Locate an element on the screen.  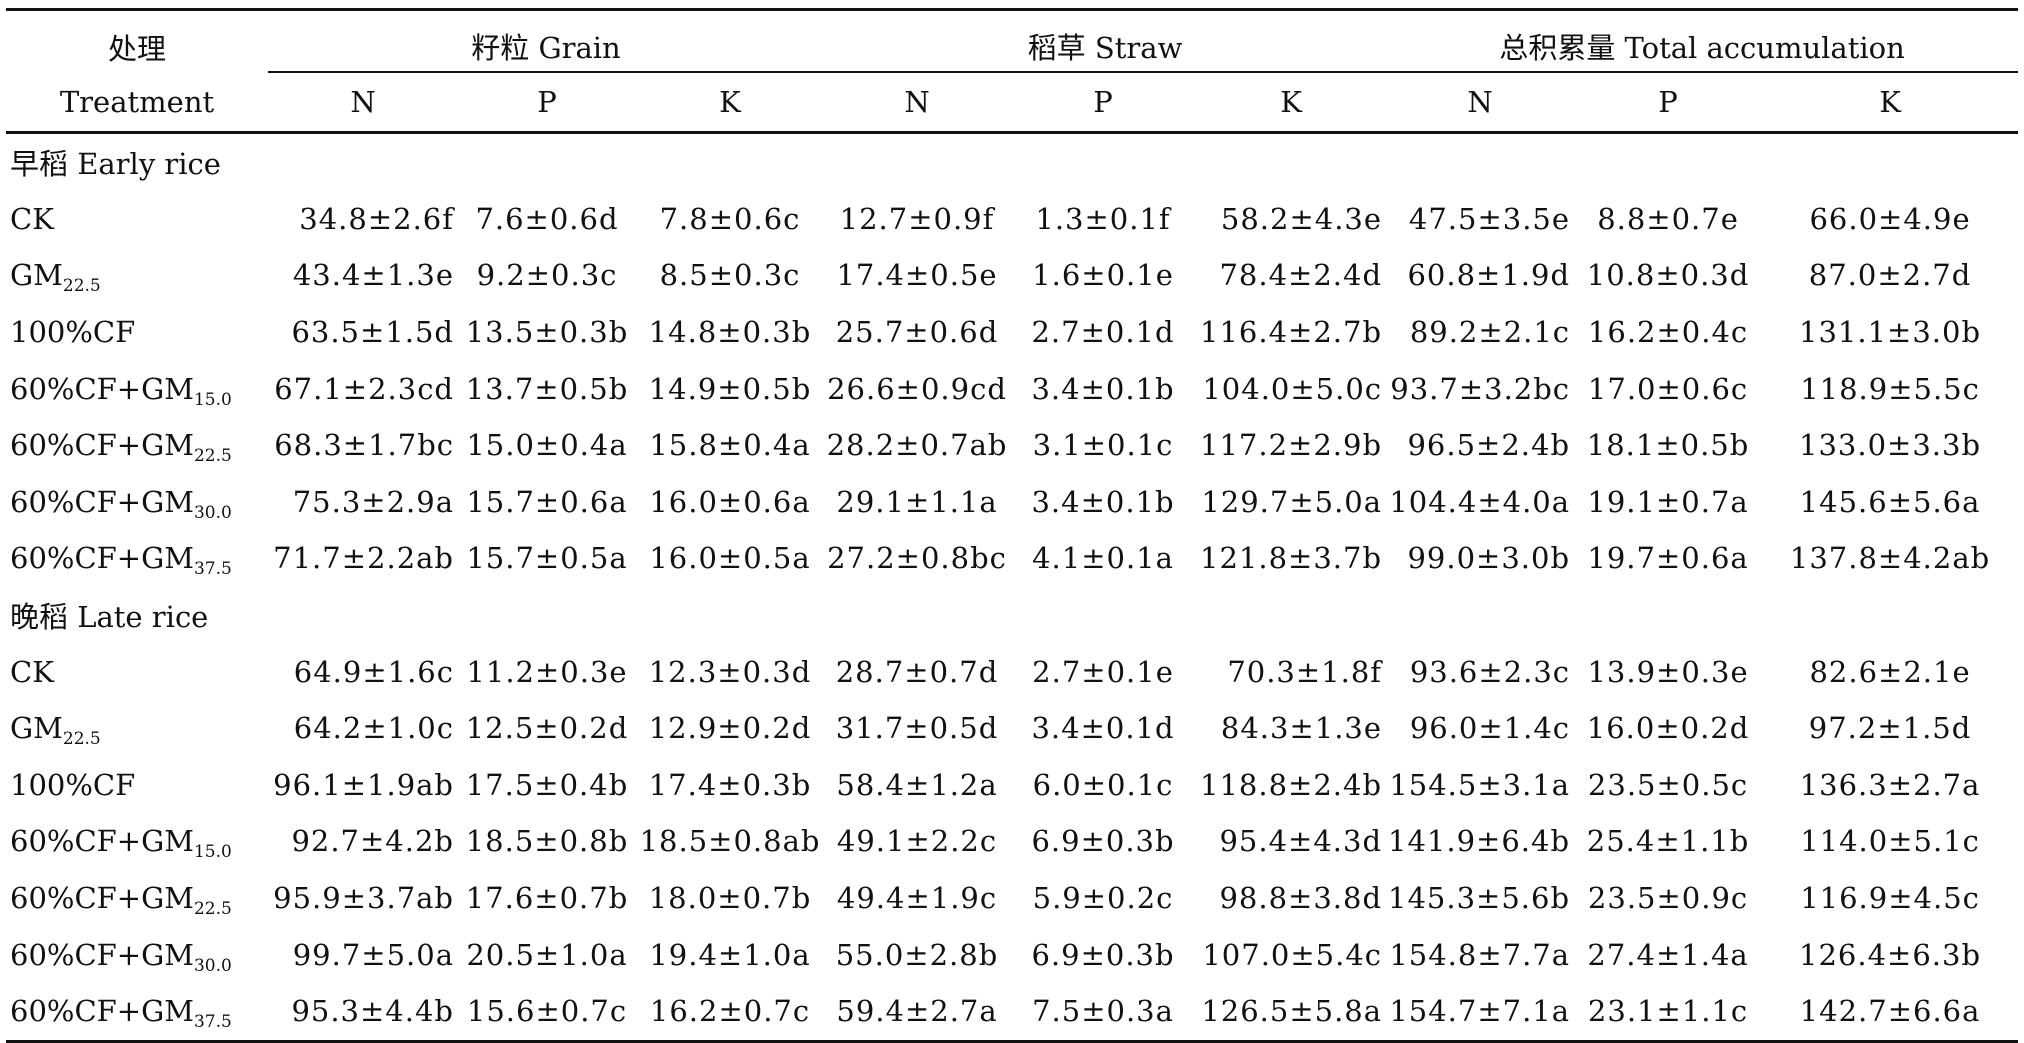
value-cell: 14.9±0.5b is located at coordinates (730, 388).